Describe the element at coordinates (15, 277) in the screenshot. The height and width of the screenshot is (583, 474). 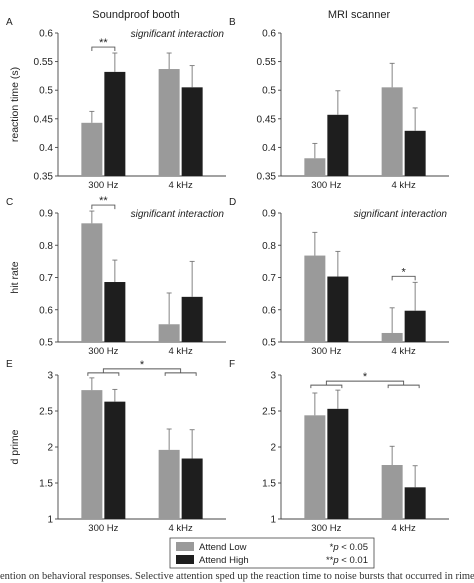
I see `y-axis-label: hit rate` at that location.